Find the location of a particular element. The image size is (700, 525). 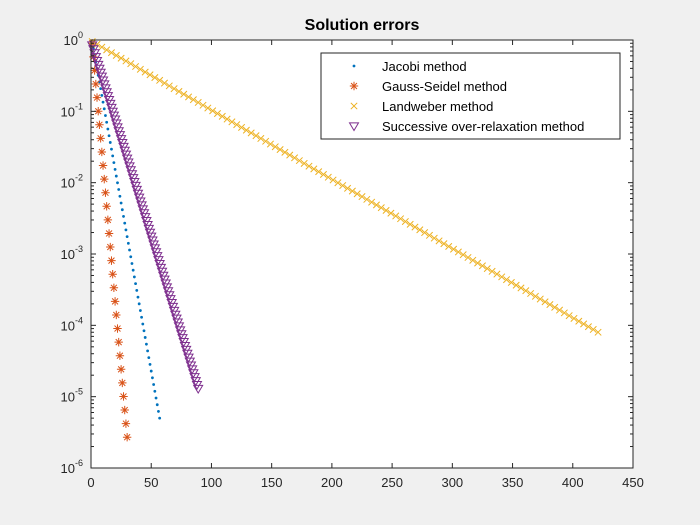

y-tick-exponent: -1 is located at coordinates (79, 106).